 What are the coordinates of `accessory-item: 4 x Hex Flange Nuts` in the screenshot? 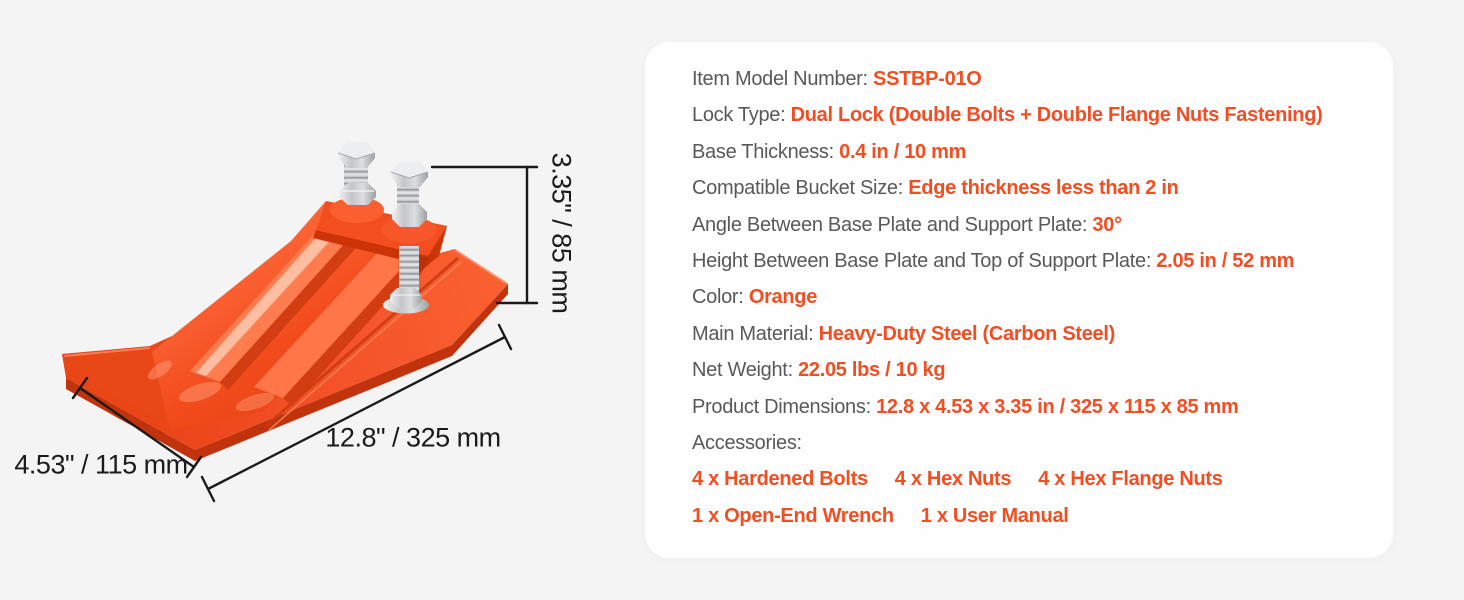 It's located at (1130, 479).